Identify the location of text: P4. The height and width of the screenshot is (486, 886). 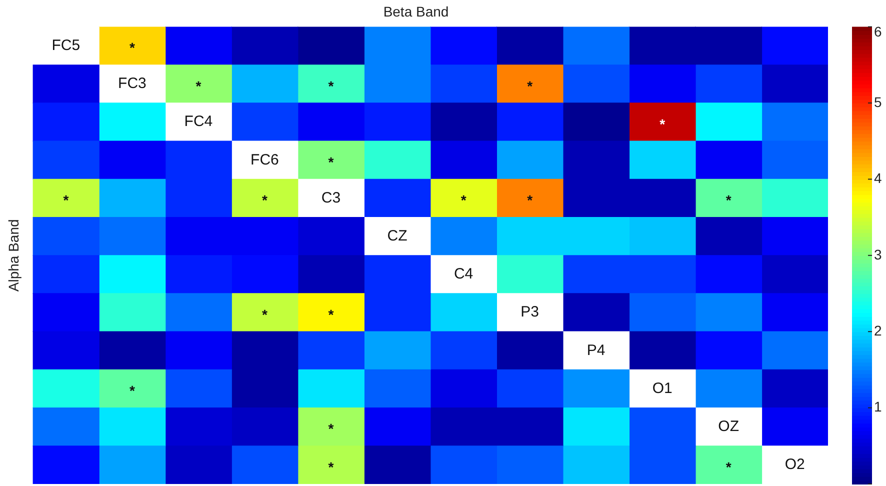
(596, 350).